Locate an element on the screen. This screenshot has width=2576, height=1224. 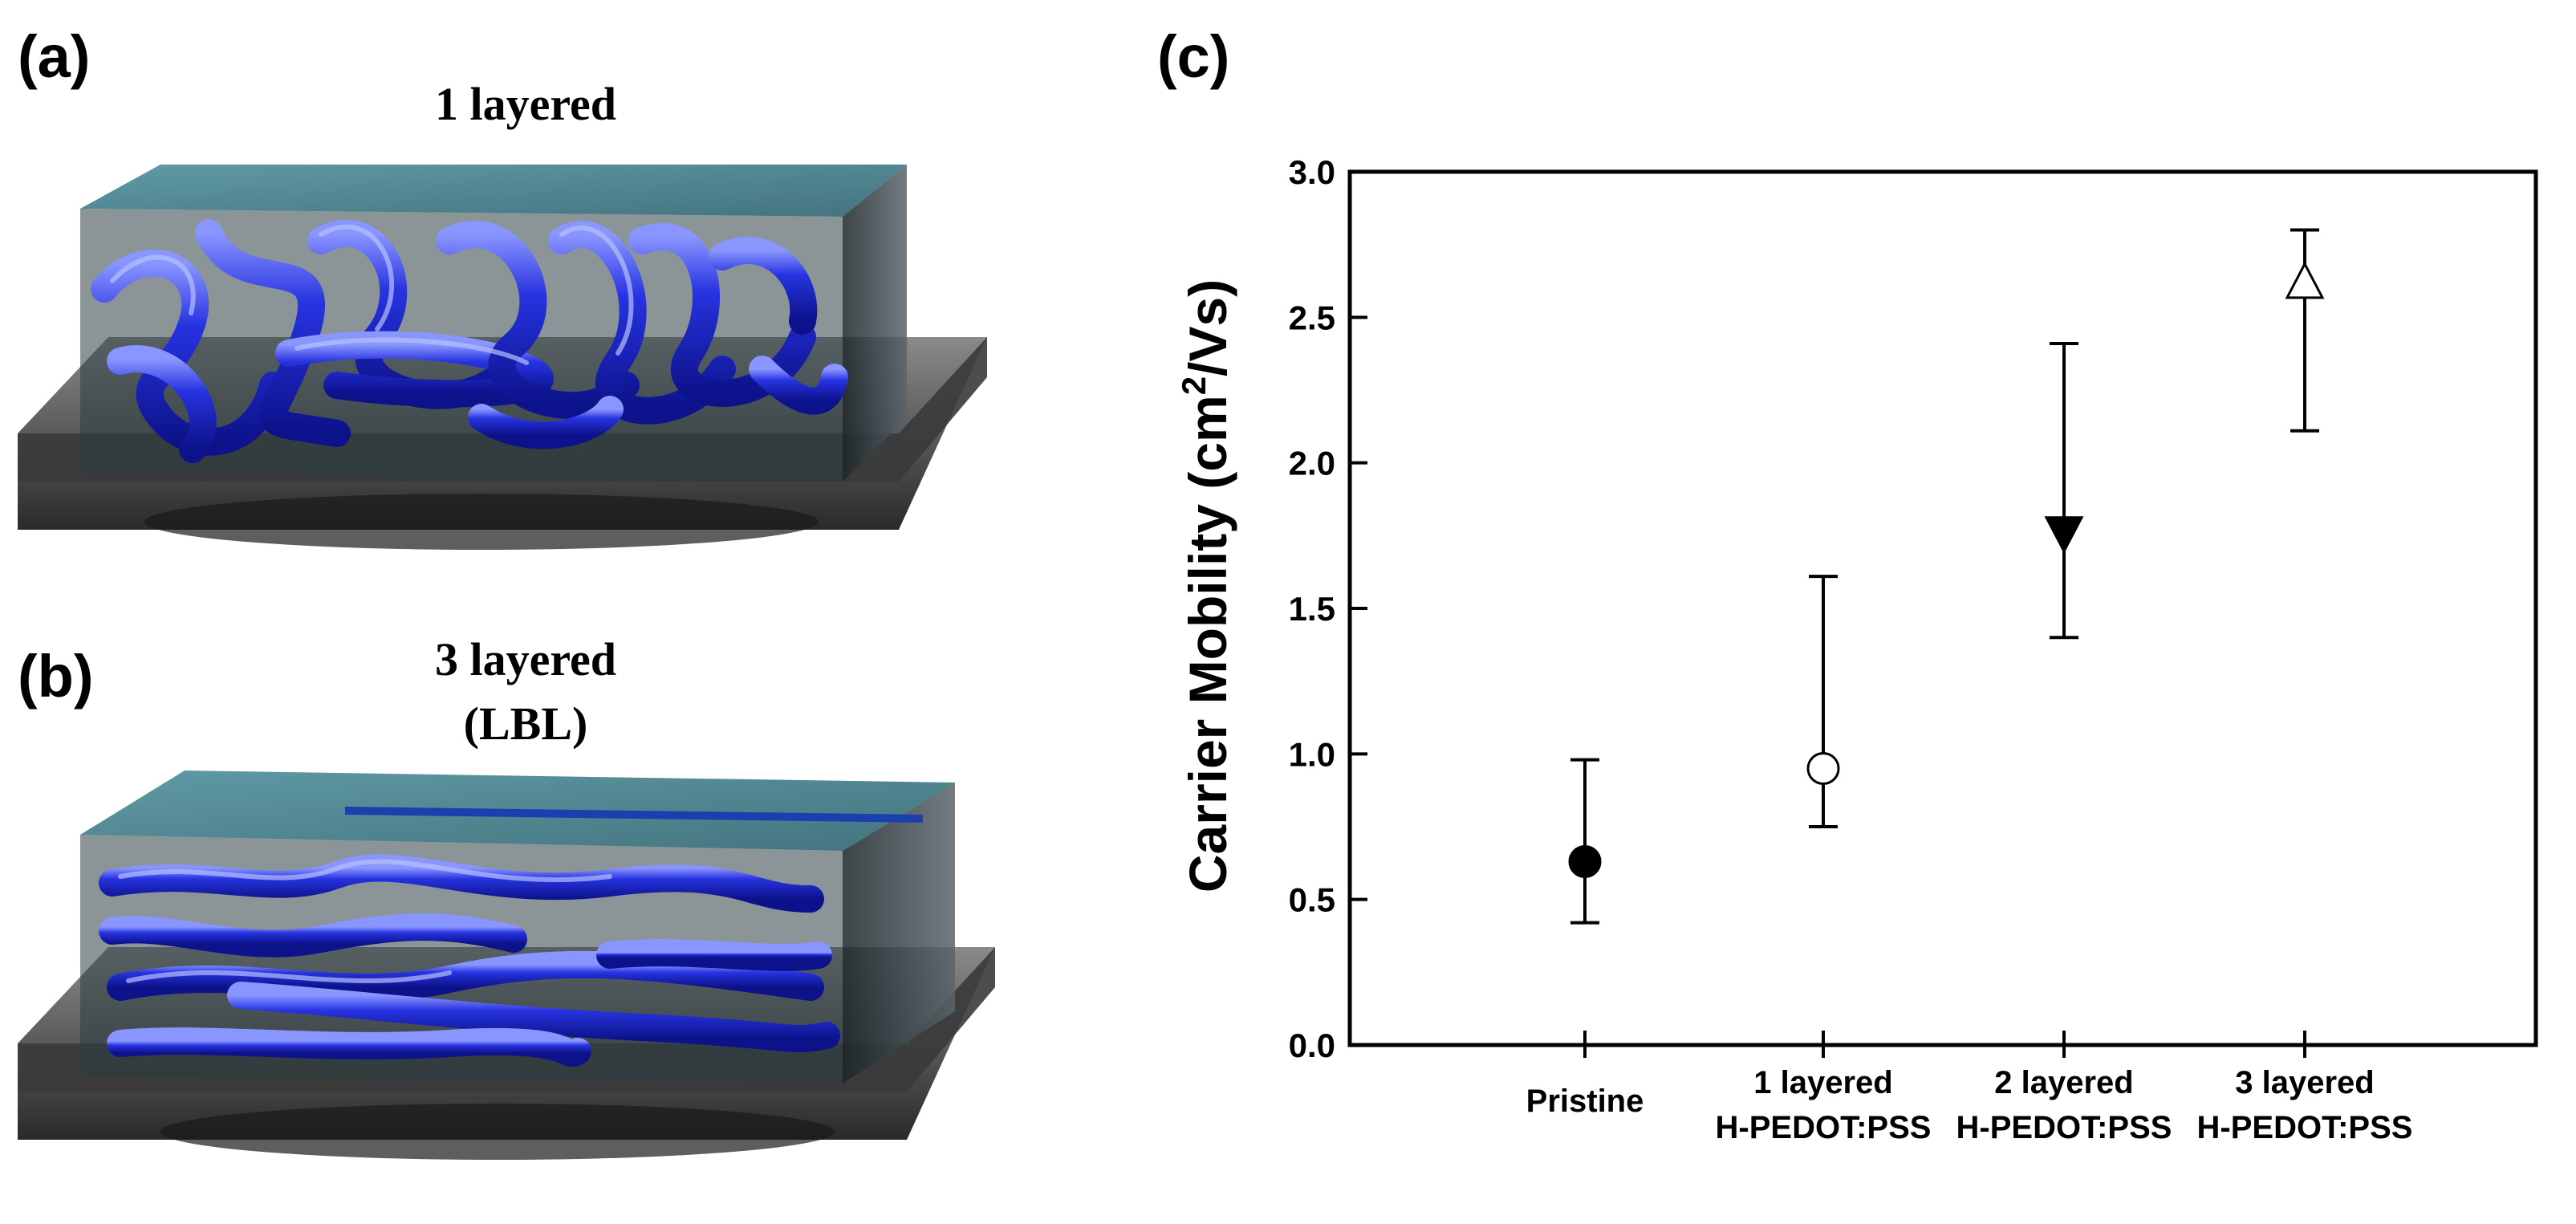
x-category-label: Pristine is located at coordinates (1585, 1101).